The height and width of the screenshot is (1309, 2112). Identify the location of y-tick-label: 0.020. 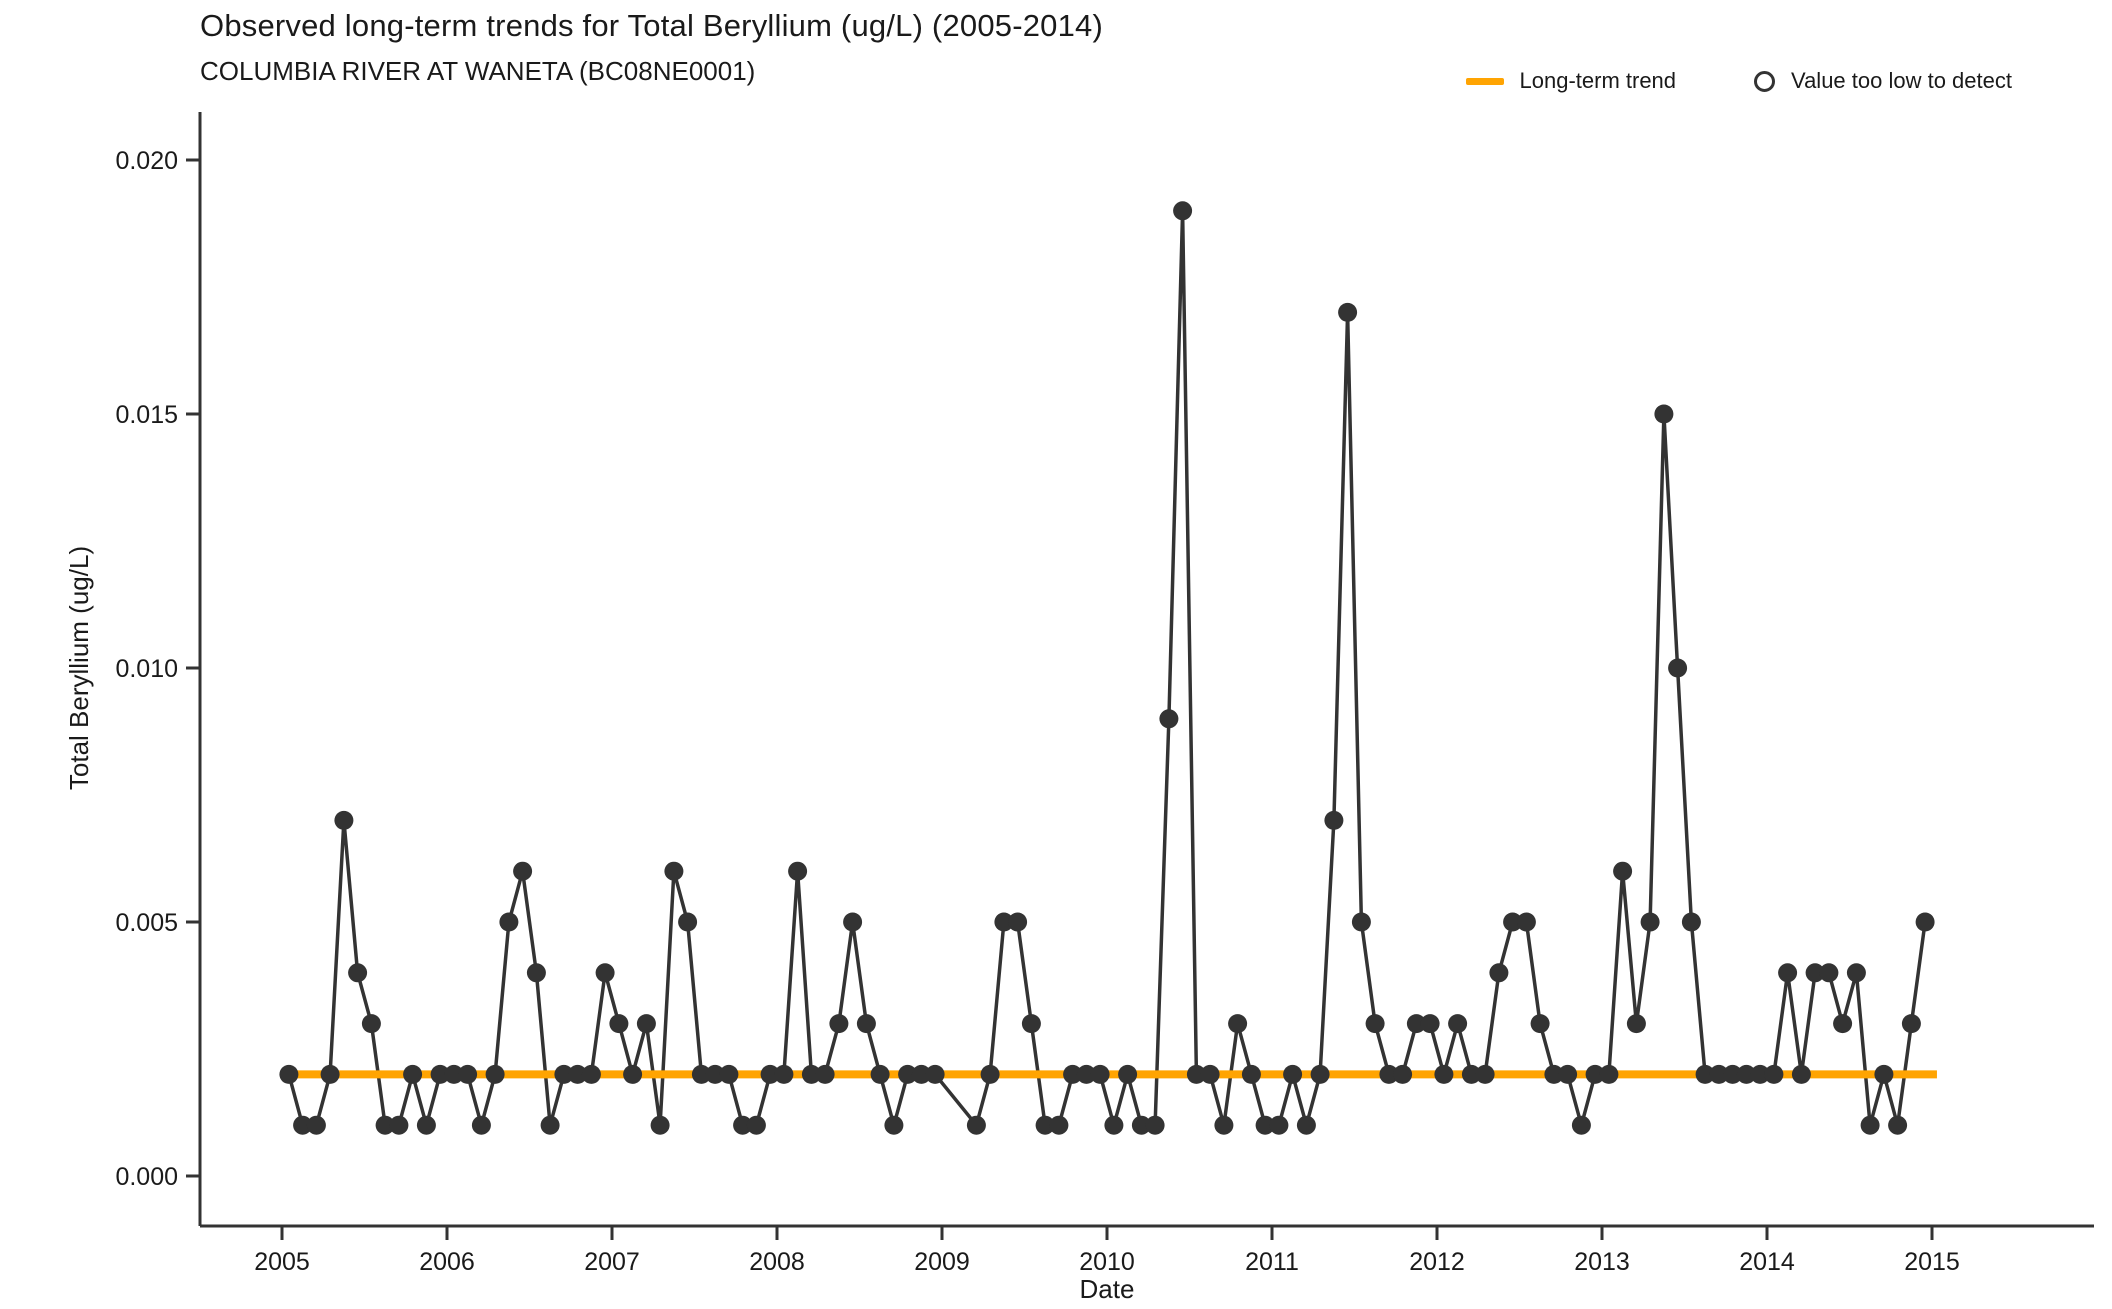
(146, 161).